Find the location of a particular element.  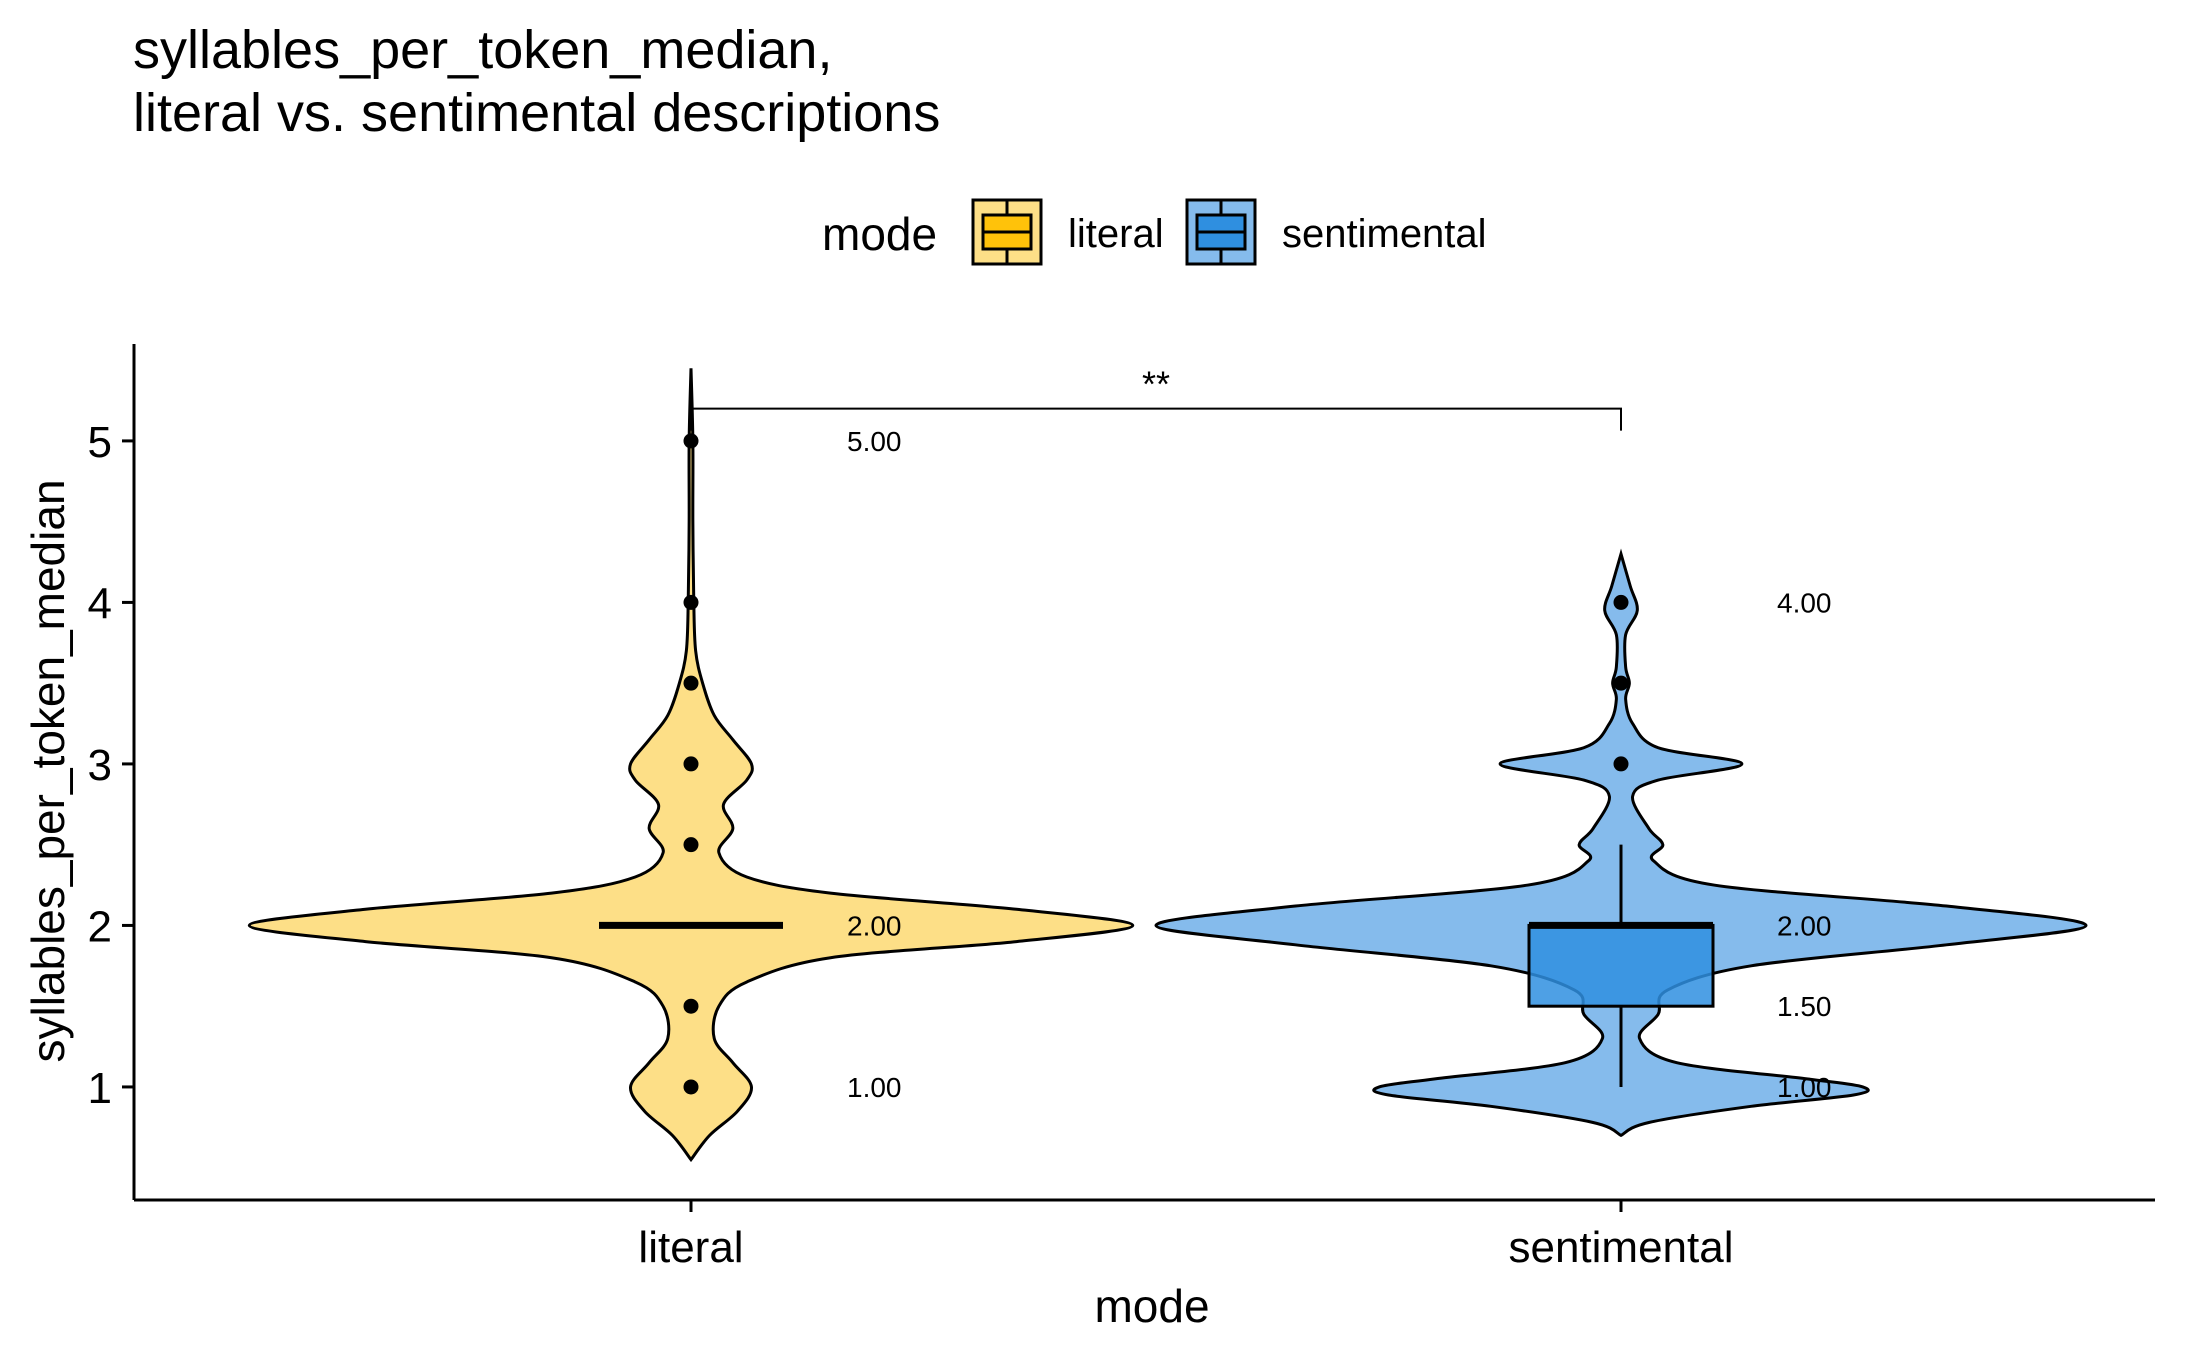

value-label-sentimental: 4.00 is located at coordinates (1804, 602).